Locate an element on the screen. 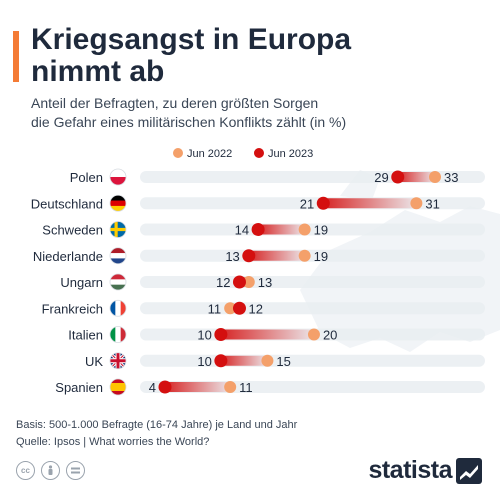 Image resolution: width=500 pixels, height=500 pixels. value-label: 31 is located at coordinates (432, 203).